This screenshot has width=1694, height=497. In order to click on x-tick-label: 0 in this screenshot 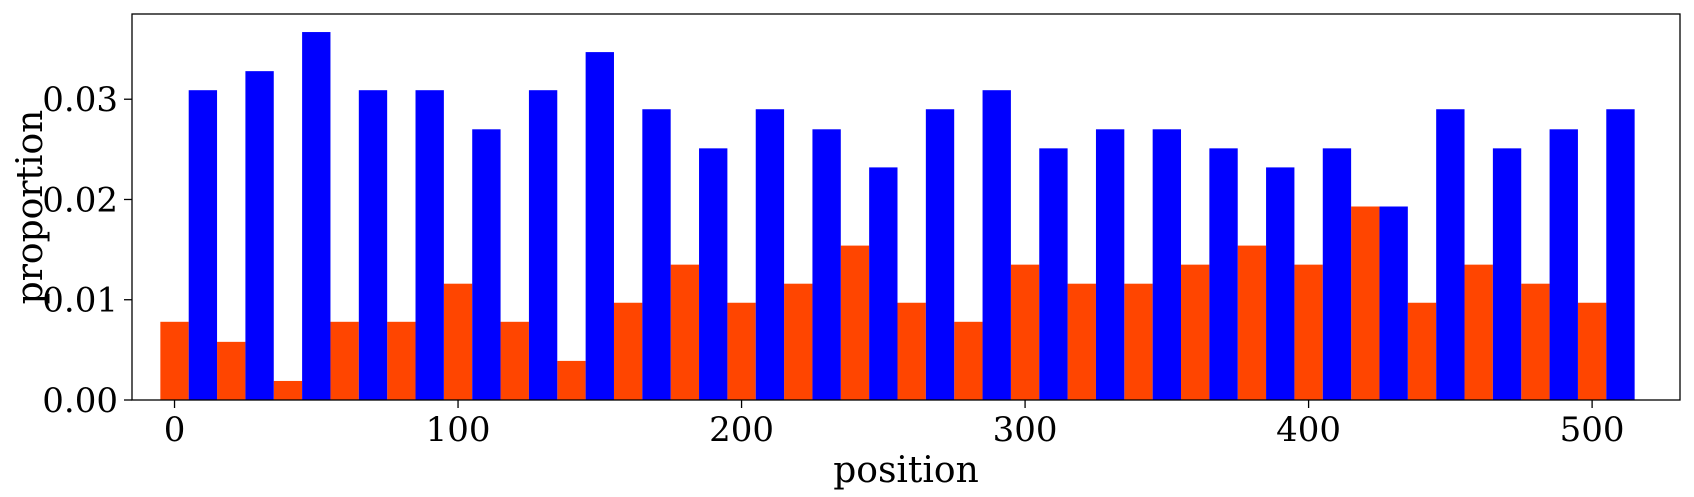, I will do `click(175, 430)`.